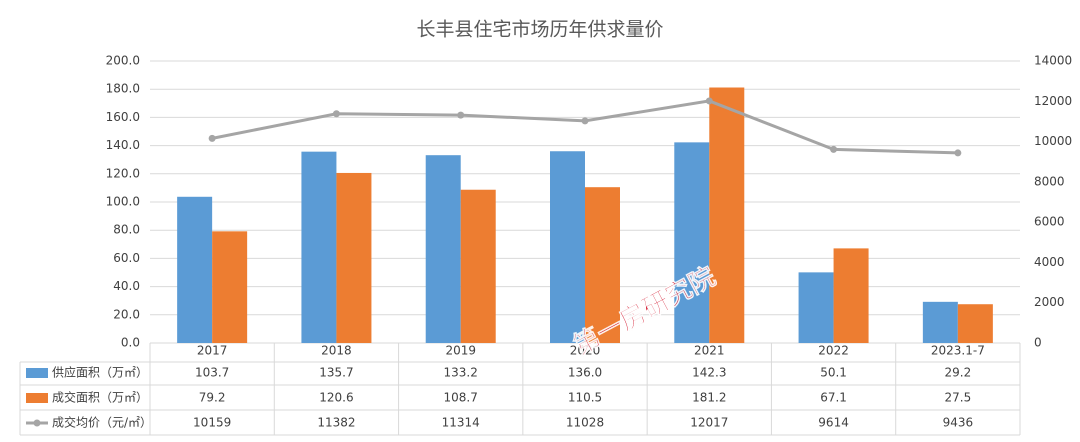  What do you see at coordinates (461, 373) in the screenshot?
I see `table-value: 133.2` at bounding box center [461, 373].